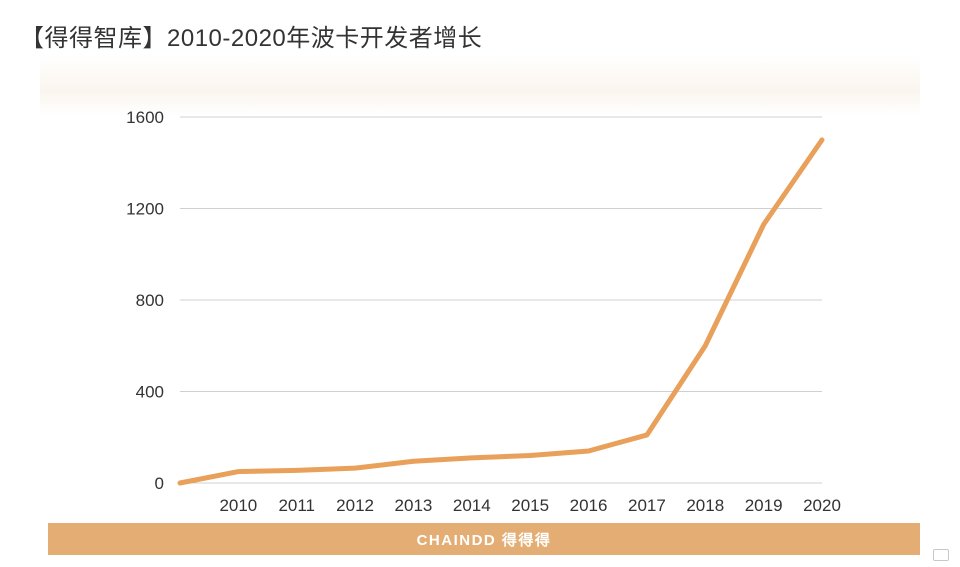 This screenshot has width=960, height=567. What do you see at coordinates (414, 505) in the screenshot?
I see `x-tick-label: 2013` at bounding box center [414, 505].